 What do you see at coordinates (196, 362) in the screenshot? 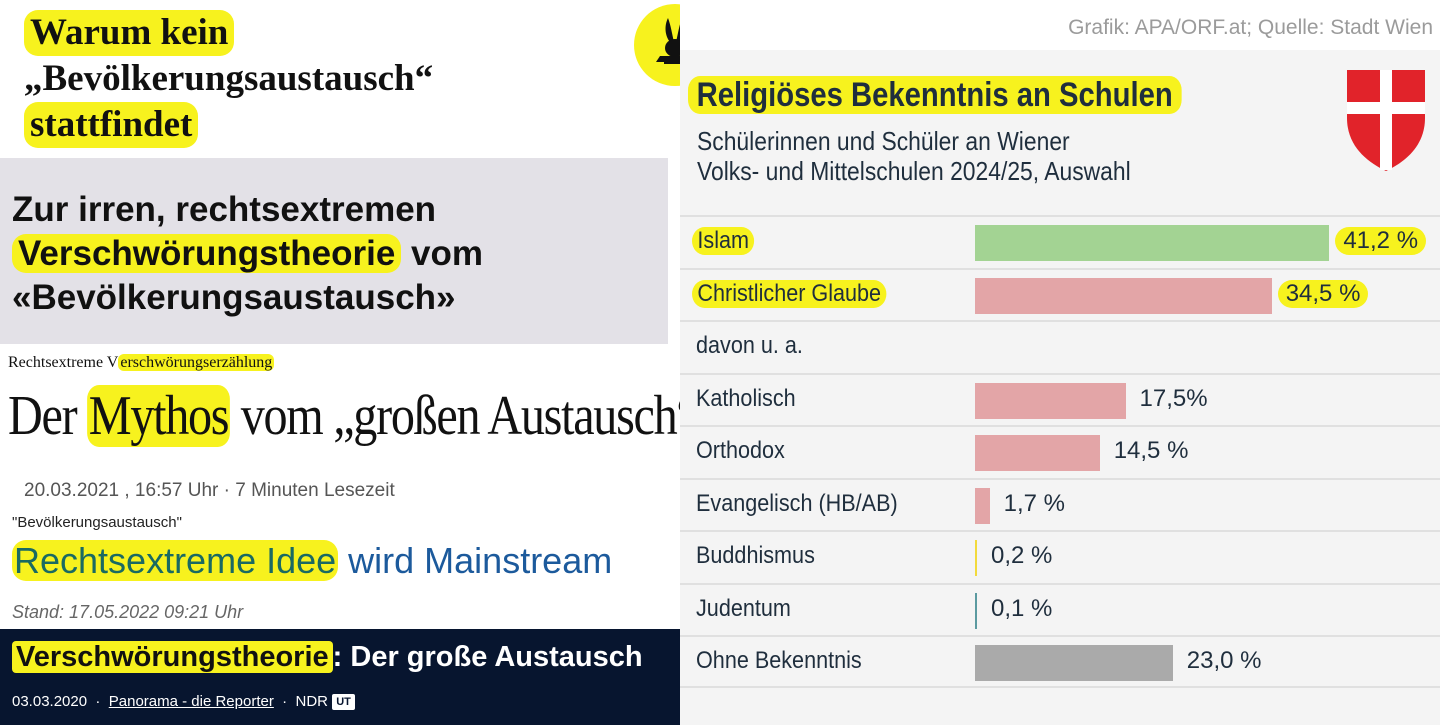
I see `kicker-highlight: erschwörungserzählung` at bounding box center [196, 362].